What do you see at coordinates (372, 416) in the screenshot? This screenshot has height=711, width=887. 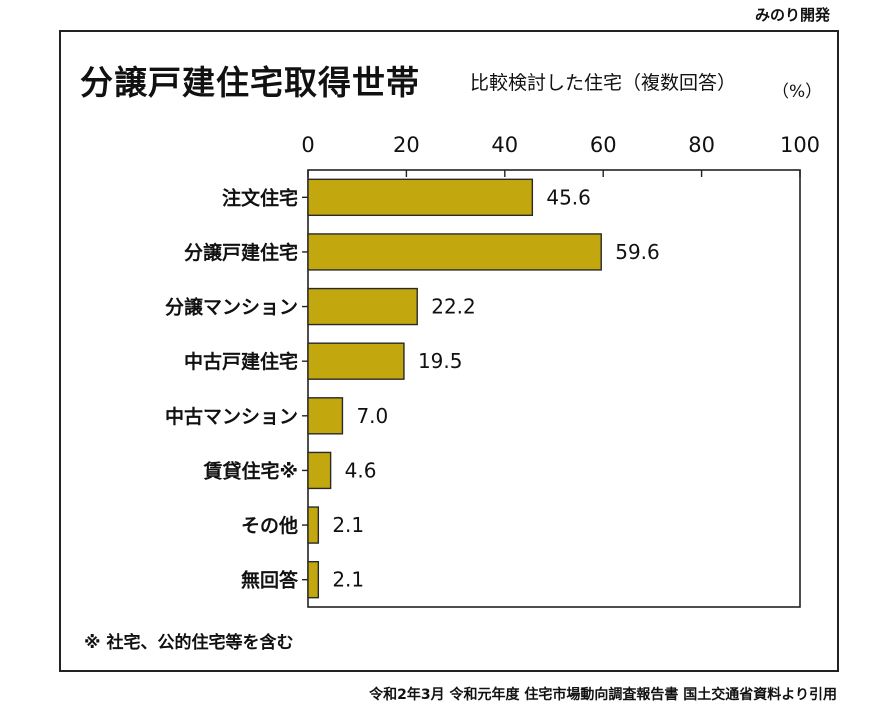 I see `value-label: 7.0` at bounding box center [372, 416].